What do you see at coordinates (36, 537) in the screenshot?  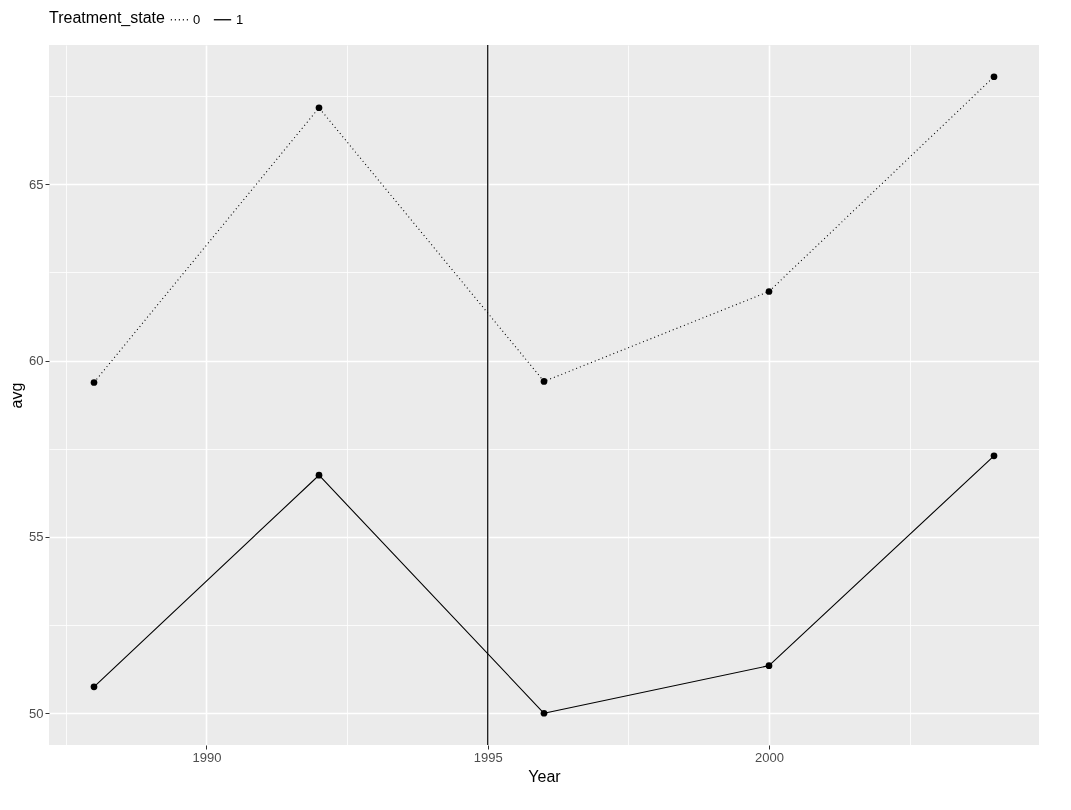 I see `y-tick-label: 55` at bounding box center [36, 537].